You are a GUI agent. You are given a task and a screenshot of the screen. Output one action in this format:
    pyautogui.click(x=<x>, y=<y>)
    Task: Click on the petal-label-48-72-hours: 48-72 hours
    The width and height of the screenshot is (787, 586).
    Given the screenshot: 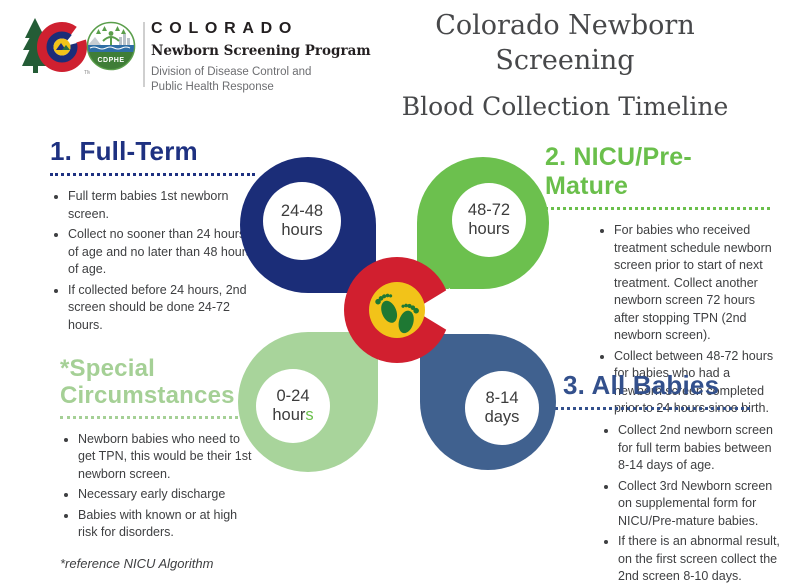 What is the action you would take?
    pyautogui.click(x=489, y=220)
    